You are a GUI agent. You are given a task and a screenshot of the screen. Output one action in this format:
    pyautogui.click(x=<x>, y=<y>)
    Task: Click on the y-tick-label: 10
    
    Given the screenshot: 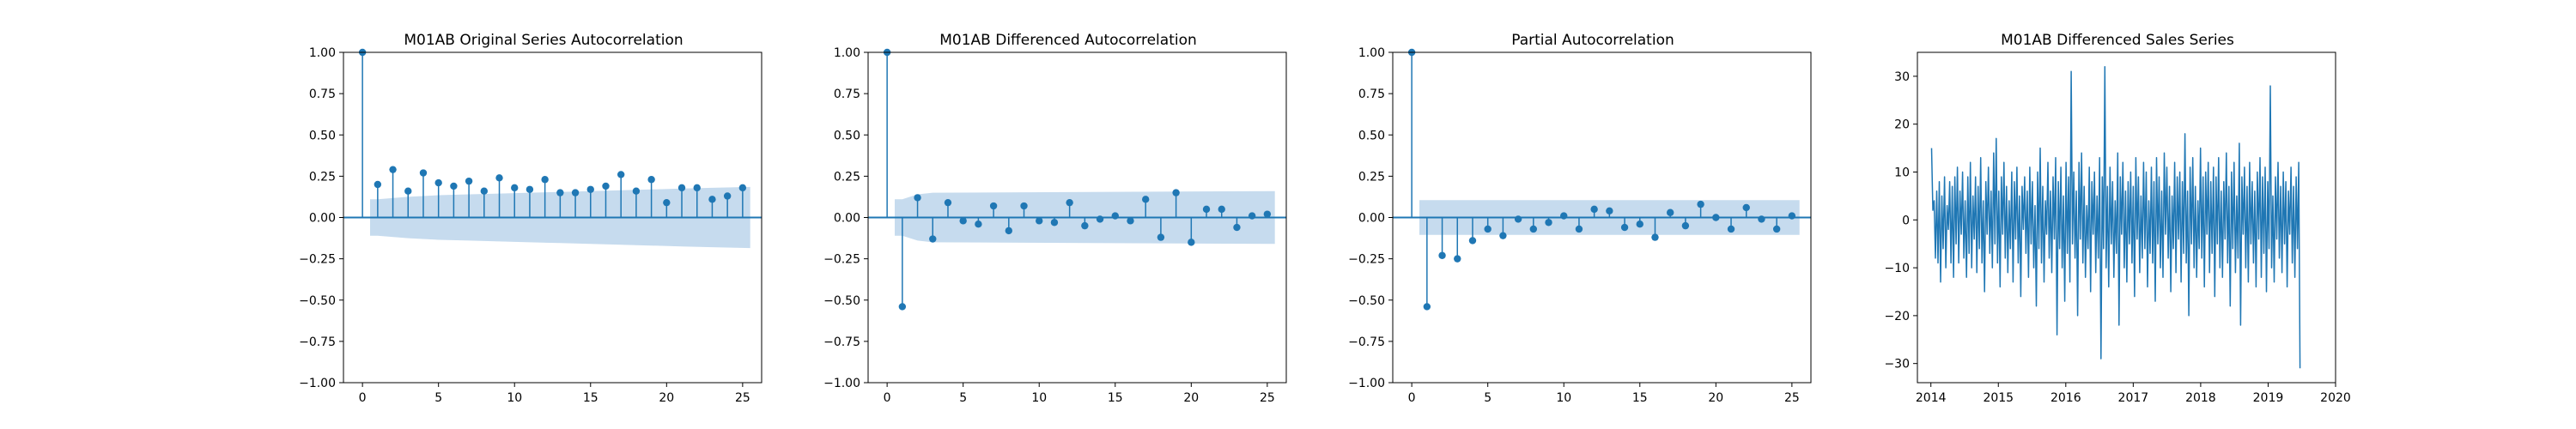 What is the action you would take?
    pyautogui.click(x=1902, y=172)
    